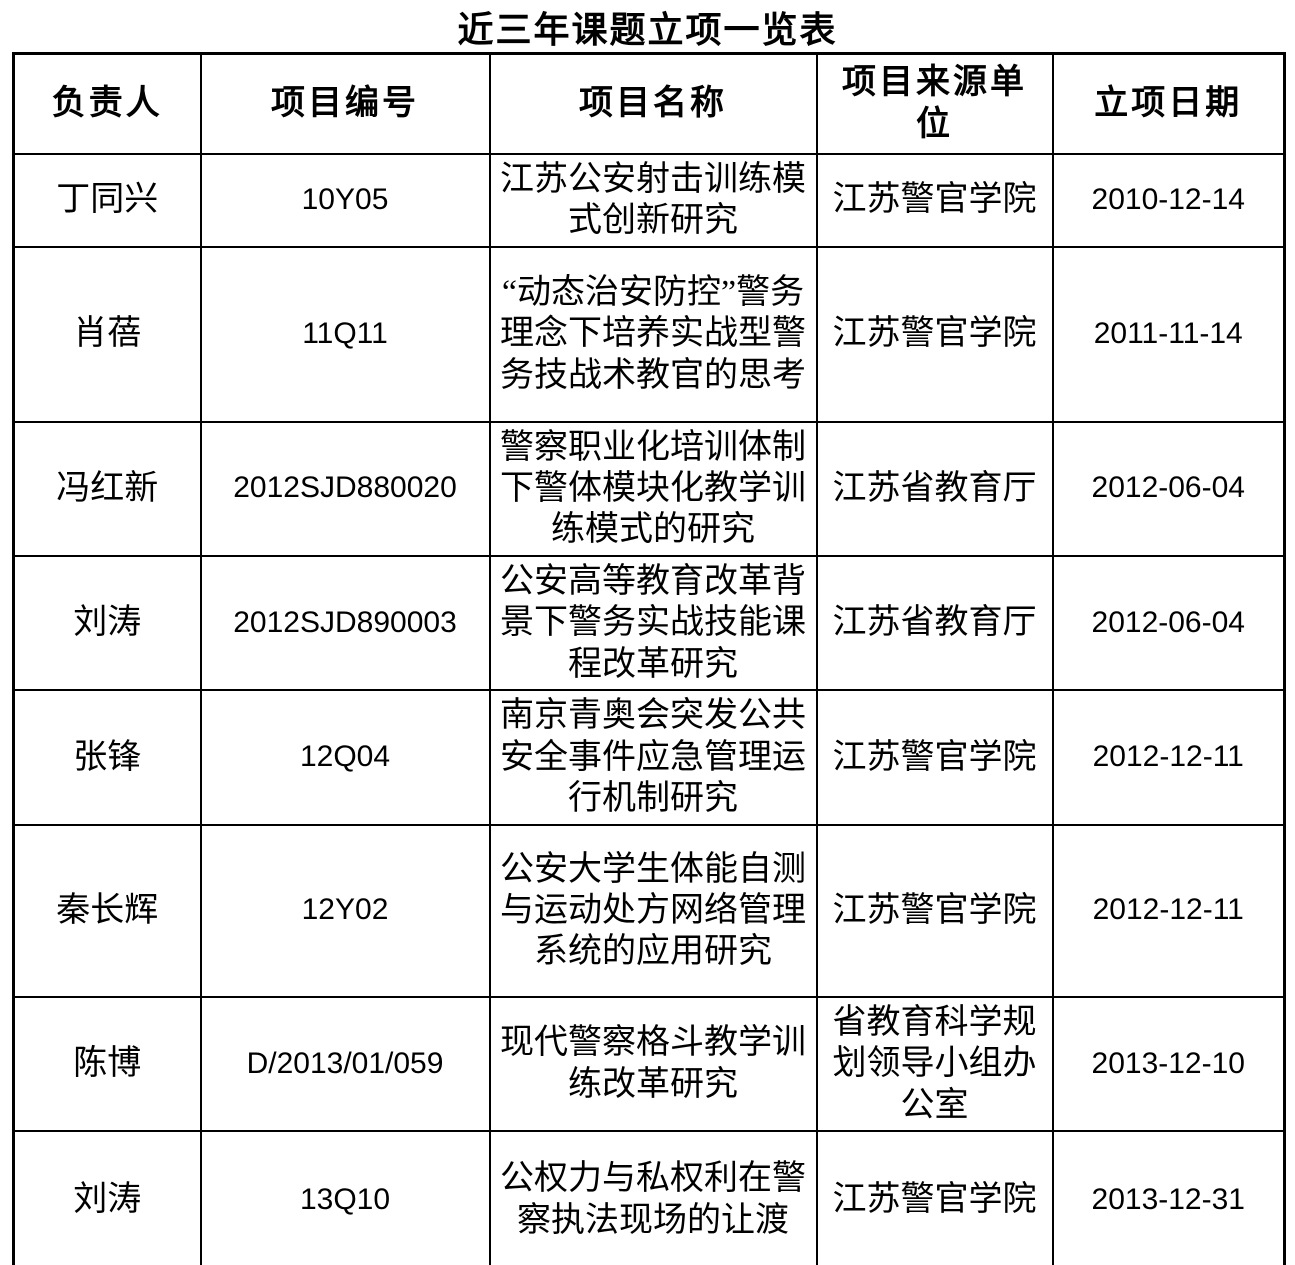 The image size is (1295, 1265). I want to click on cell-project-number: 12Y02, so click(345, 910).